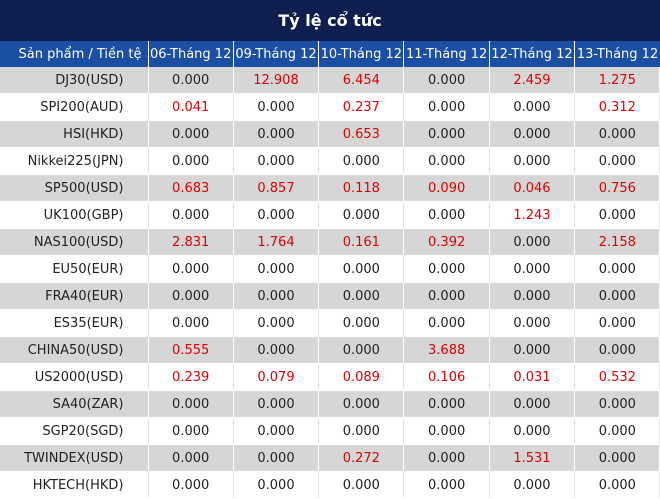 The image size is (660, 499). I want to click on product-cell: TWINDEX(USD), so click(74, 458).